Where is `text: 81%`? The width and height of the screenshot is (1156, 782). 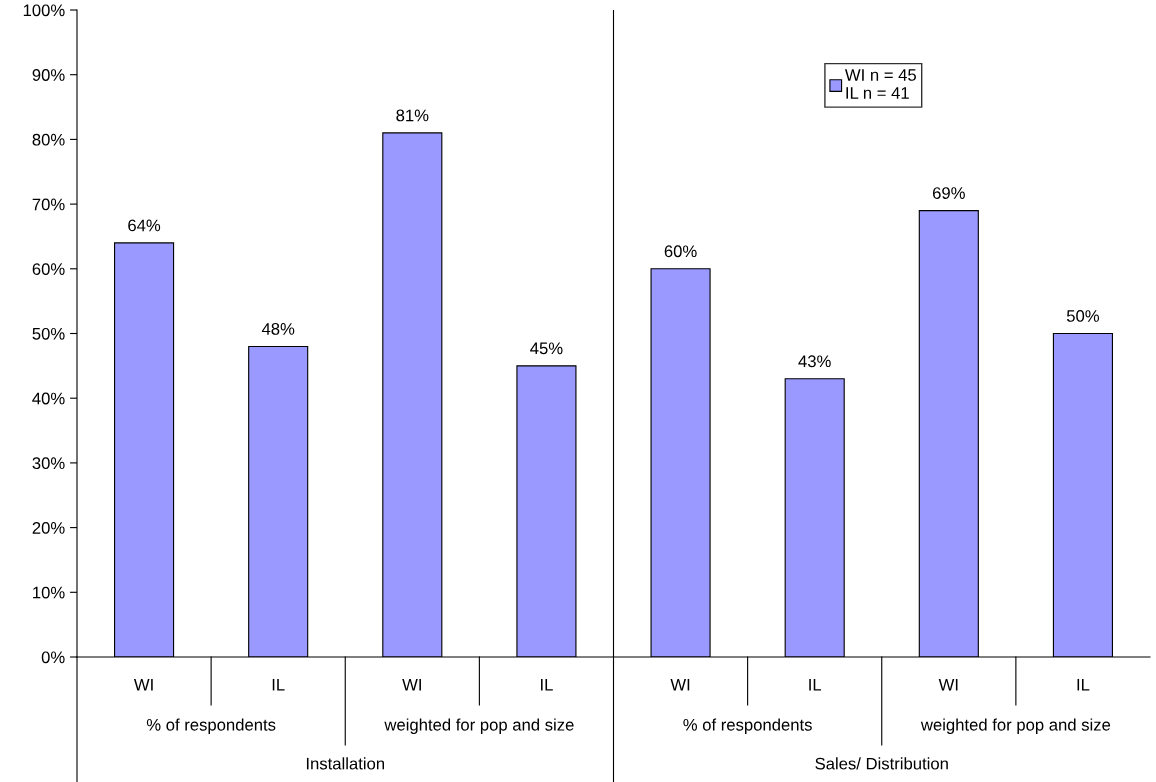 text: 81% is located at coordinates (412, 115).